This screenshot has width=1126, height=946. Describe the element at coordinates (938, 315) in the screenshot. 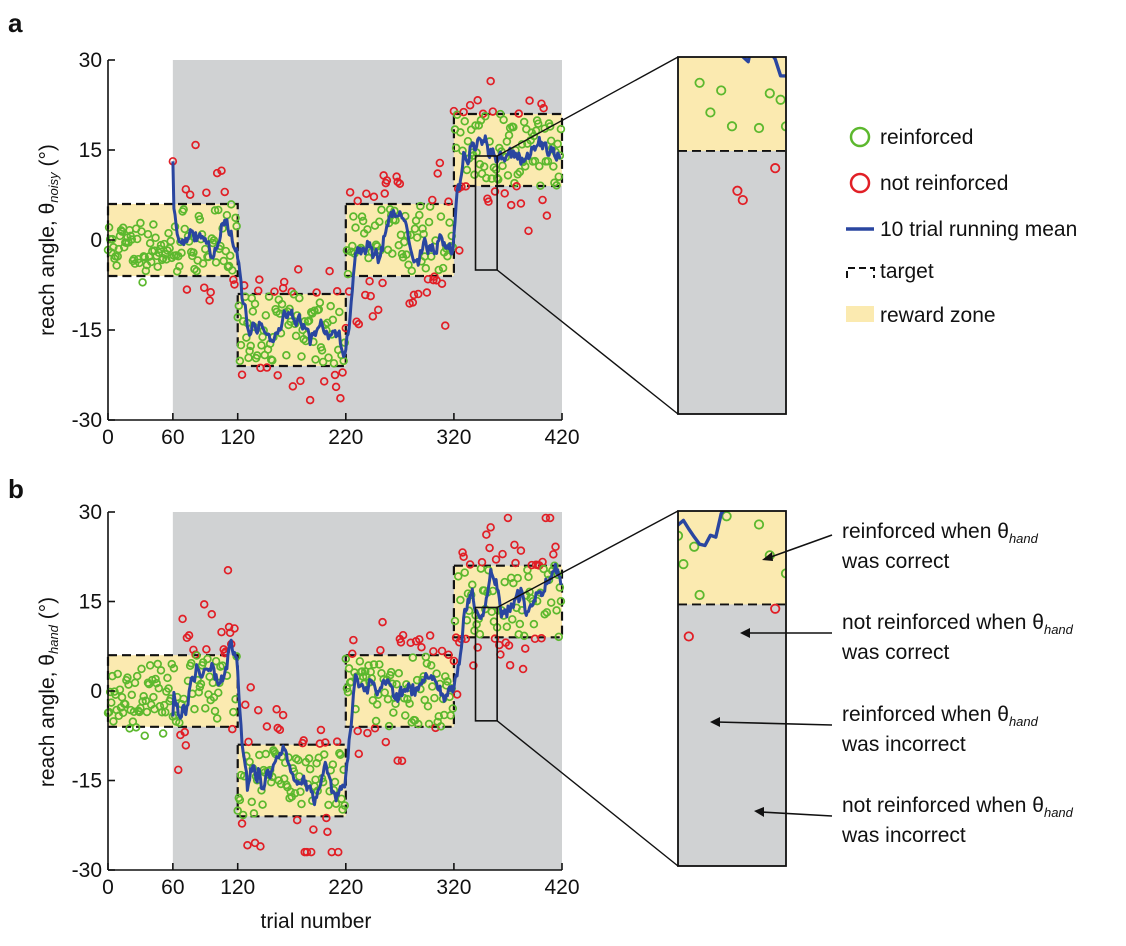

I see `legend-reward-zone-label: reward zone` at that location.